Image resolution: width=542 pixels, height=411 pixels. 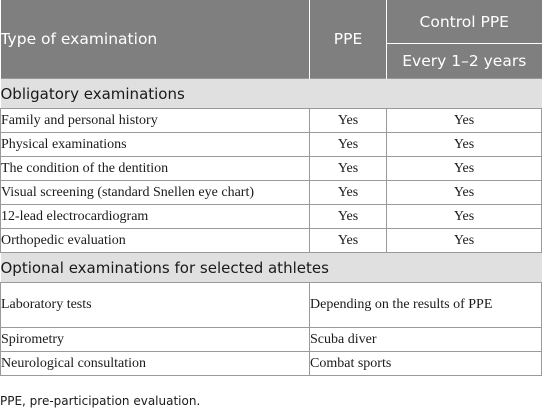 What do you see at coordinates (155, 168) in the screenshot?
I see `exam-cell: The condition of the dentition` at bounding box center [155, 168].